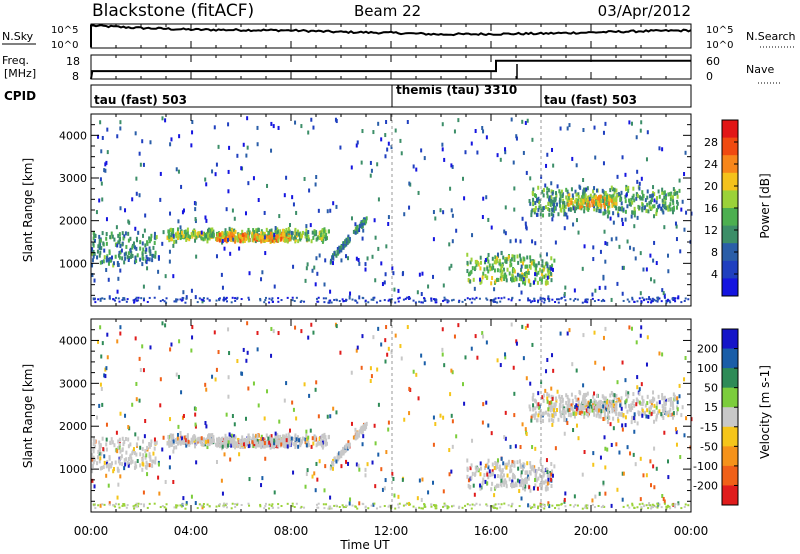  Describe the element at coordinates (73, 426) in the screenshot. I see `range-tick-label: 2000` at that location.